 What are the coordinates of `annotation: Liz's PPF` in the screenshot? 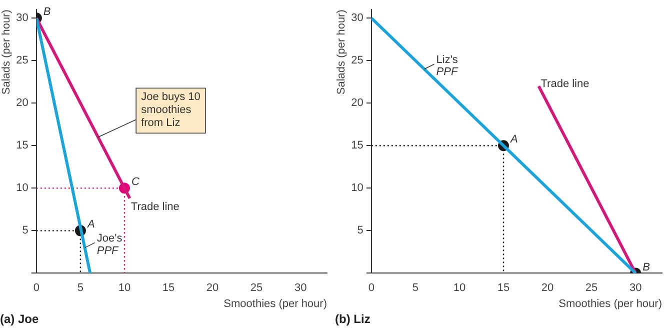 It's located at (447, 66).